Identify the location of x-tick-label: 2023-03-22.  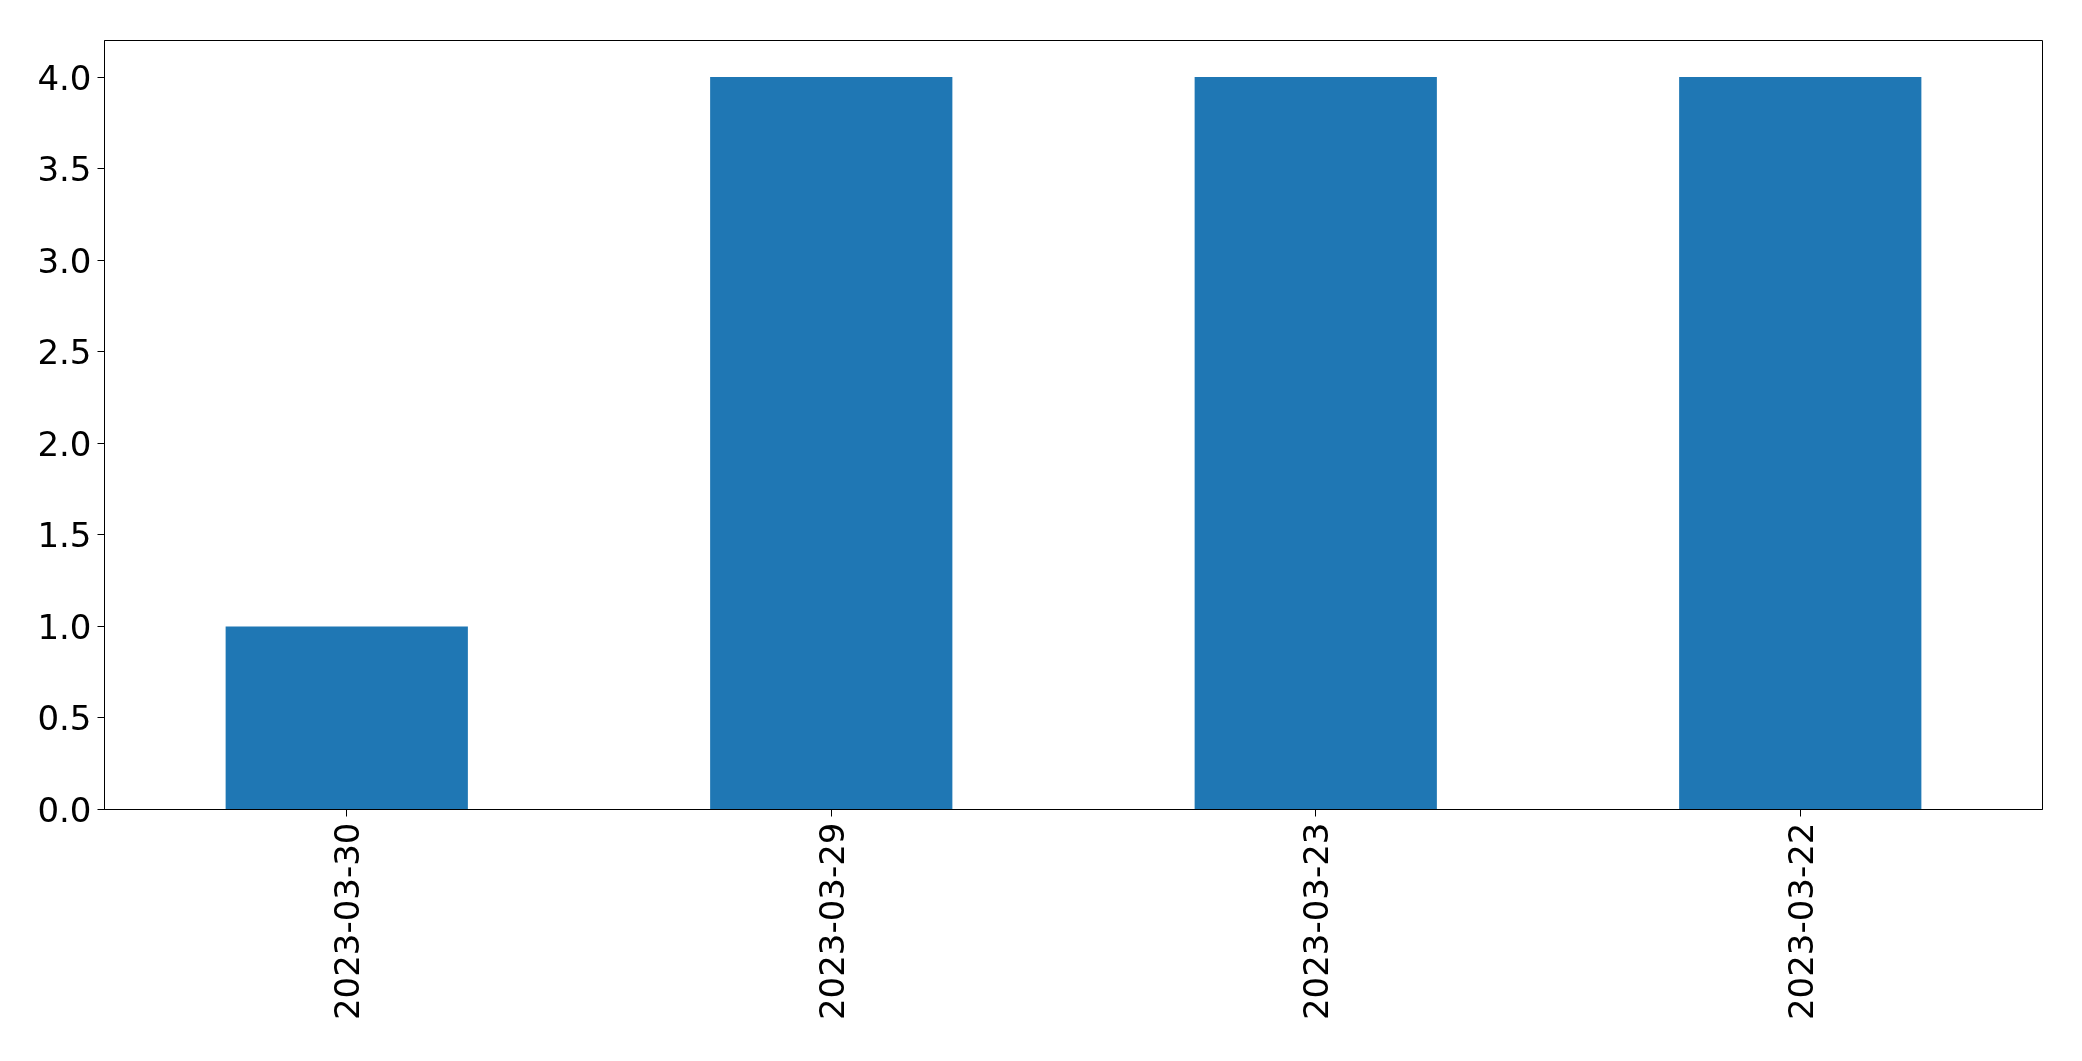
(1800, 921).